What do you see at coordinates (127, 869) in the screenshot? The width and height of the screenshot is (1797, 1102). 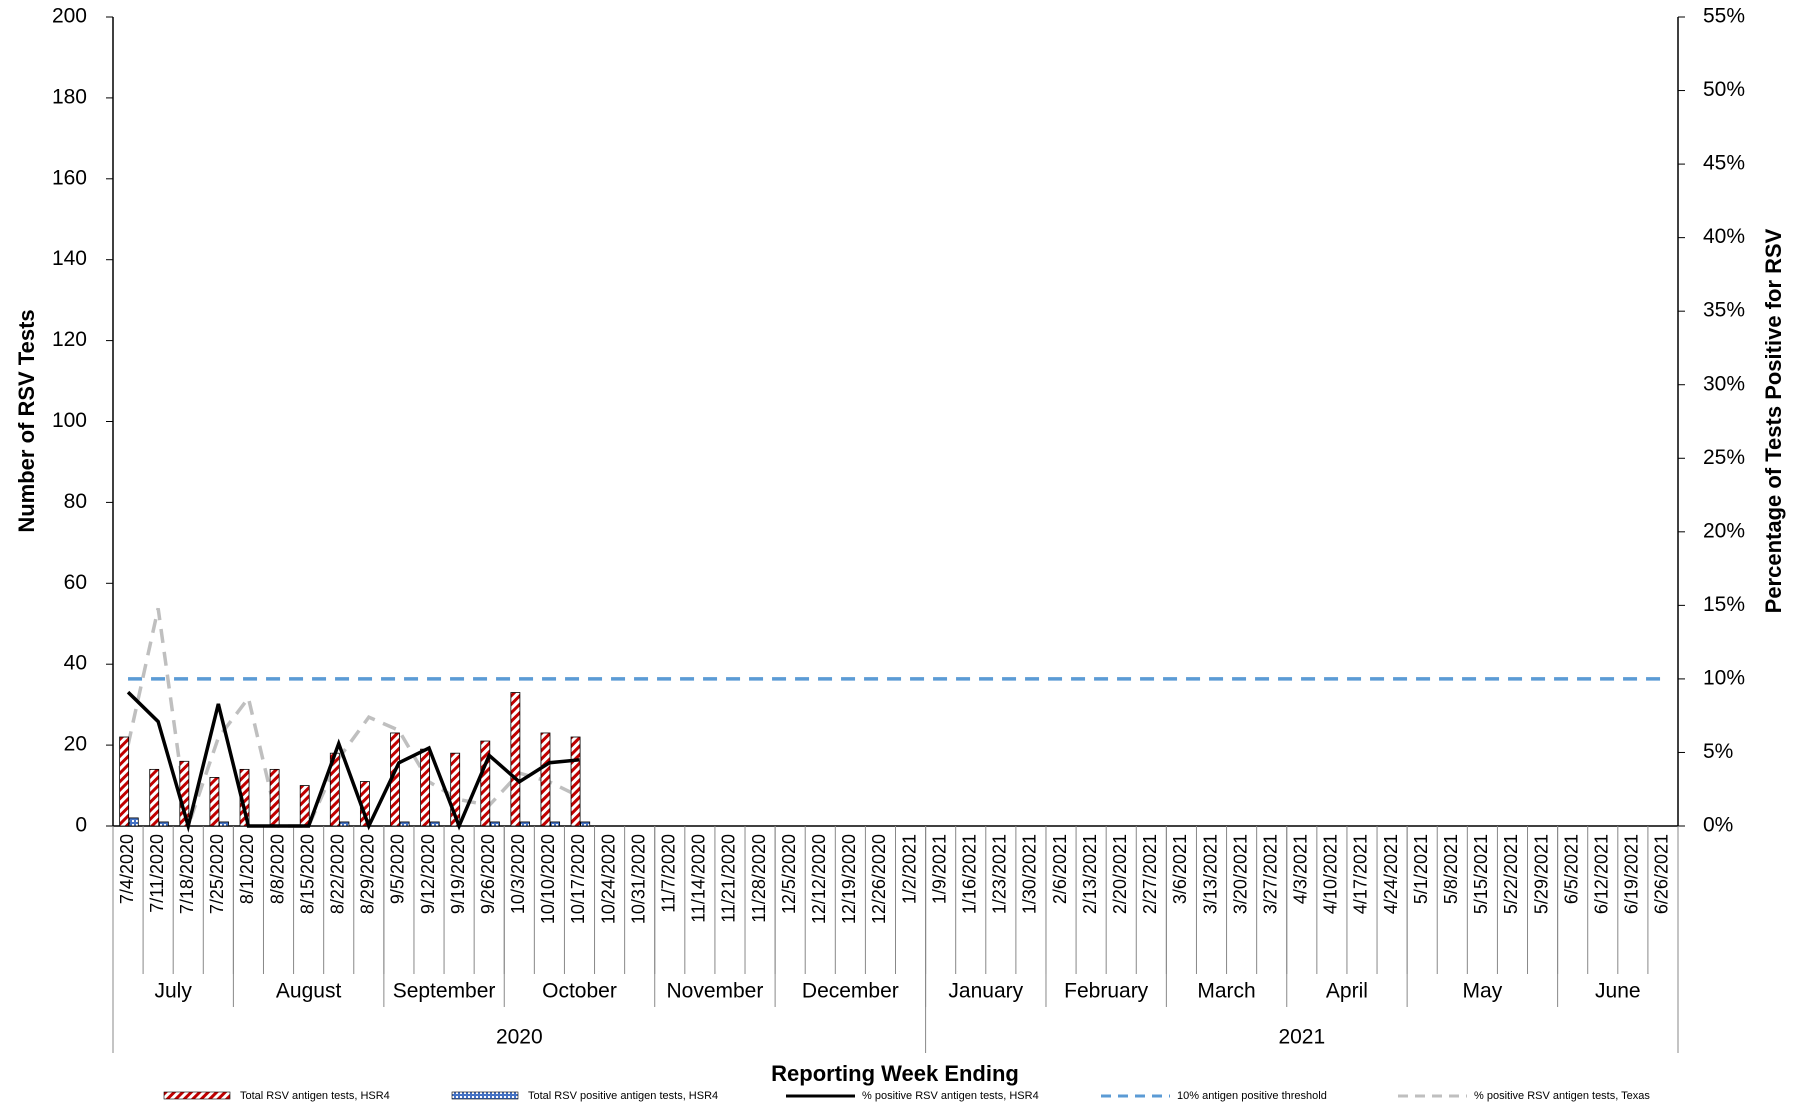 I see `x-tick-label: 7/4/2020` at bounding box center [127, 869].